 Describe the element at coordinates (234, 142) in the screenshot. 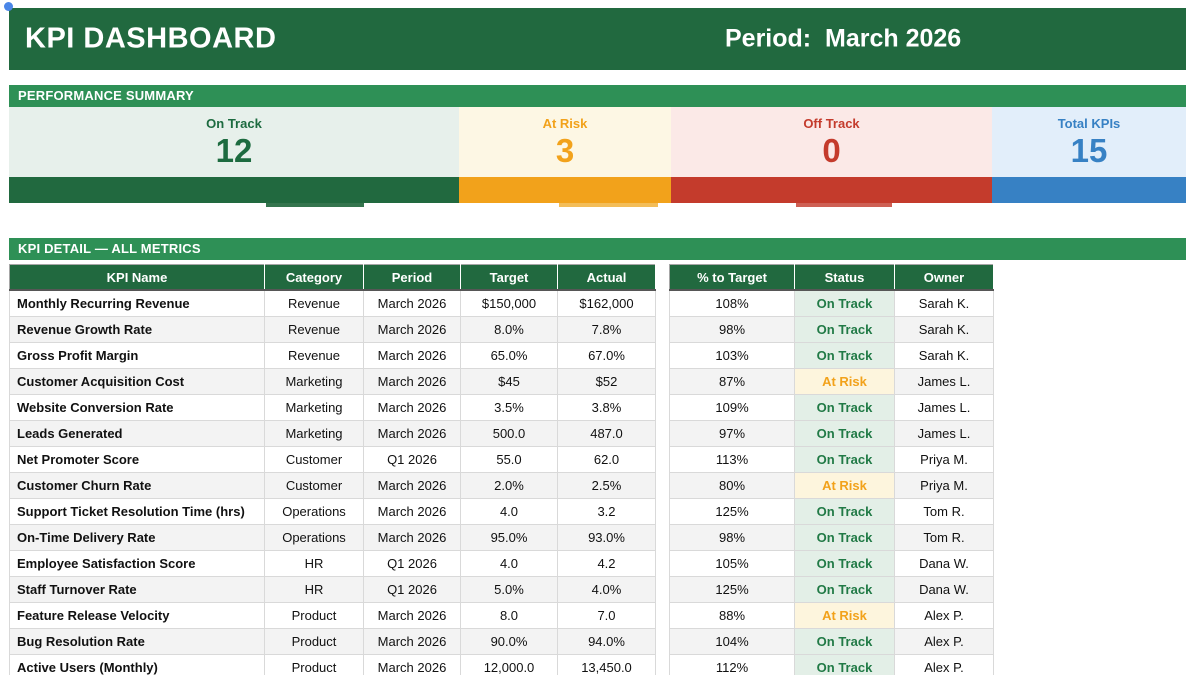

I see `summary-card-on-track: On Track 12` at that location.